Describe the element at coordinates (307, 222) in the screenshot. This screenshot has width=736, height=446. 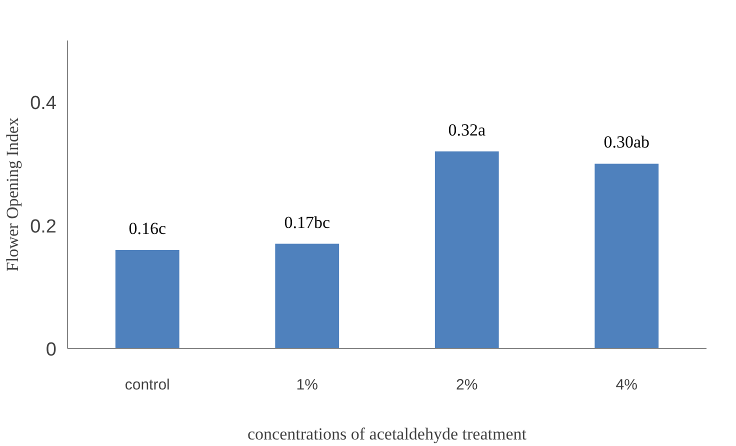
I see `data-label: 0.17bc` at that location.